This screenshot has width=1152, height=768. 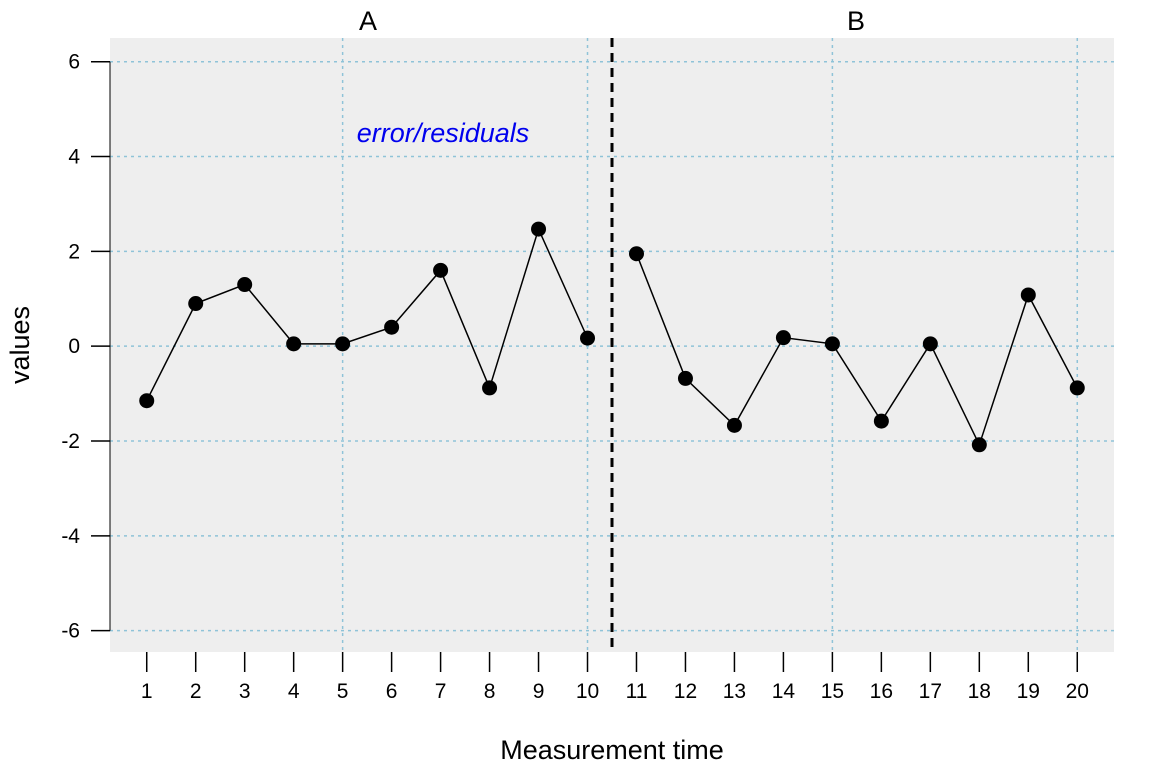 What do you see at coordinates (637, 691) in the screenshot?
I see `x-tick-label: 11` at bounding box center [637, 691].